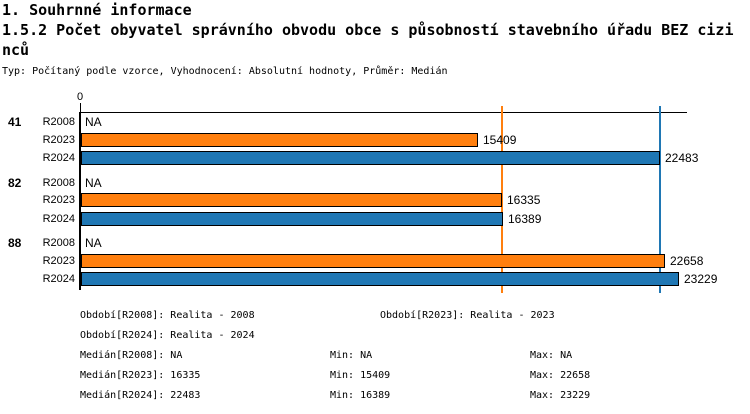  What do you see at coordinates (15, 243) in the screenshot?
I see `chart-group-label: 88` at bounding box center [15, 243].